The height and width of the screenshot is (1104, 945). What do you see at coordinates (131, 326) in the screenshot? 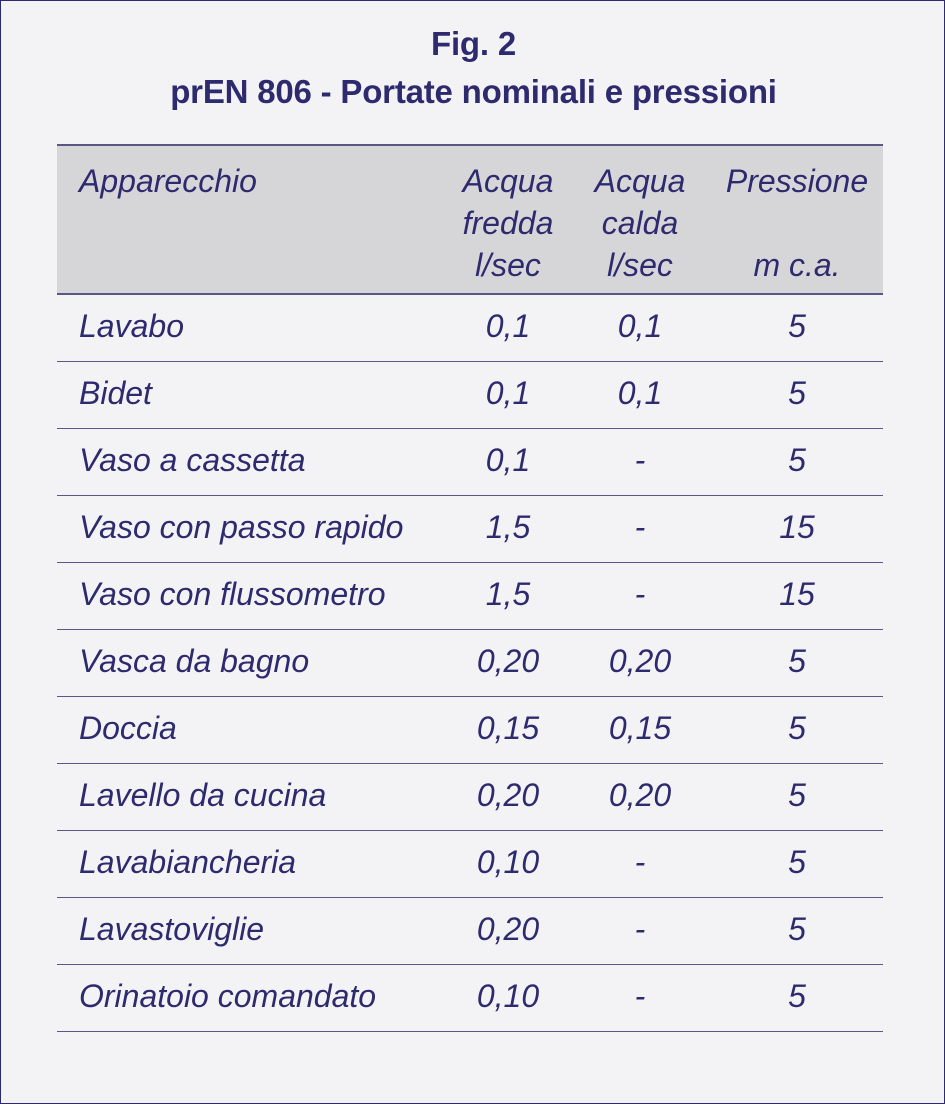
I see `apparecchio-cell: Lavabo` at bounding box center [131, 326].